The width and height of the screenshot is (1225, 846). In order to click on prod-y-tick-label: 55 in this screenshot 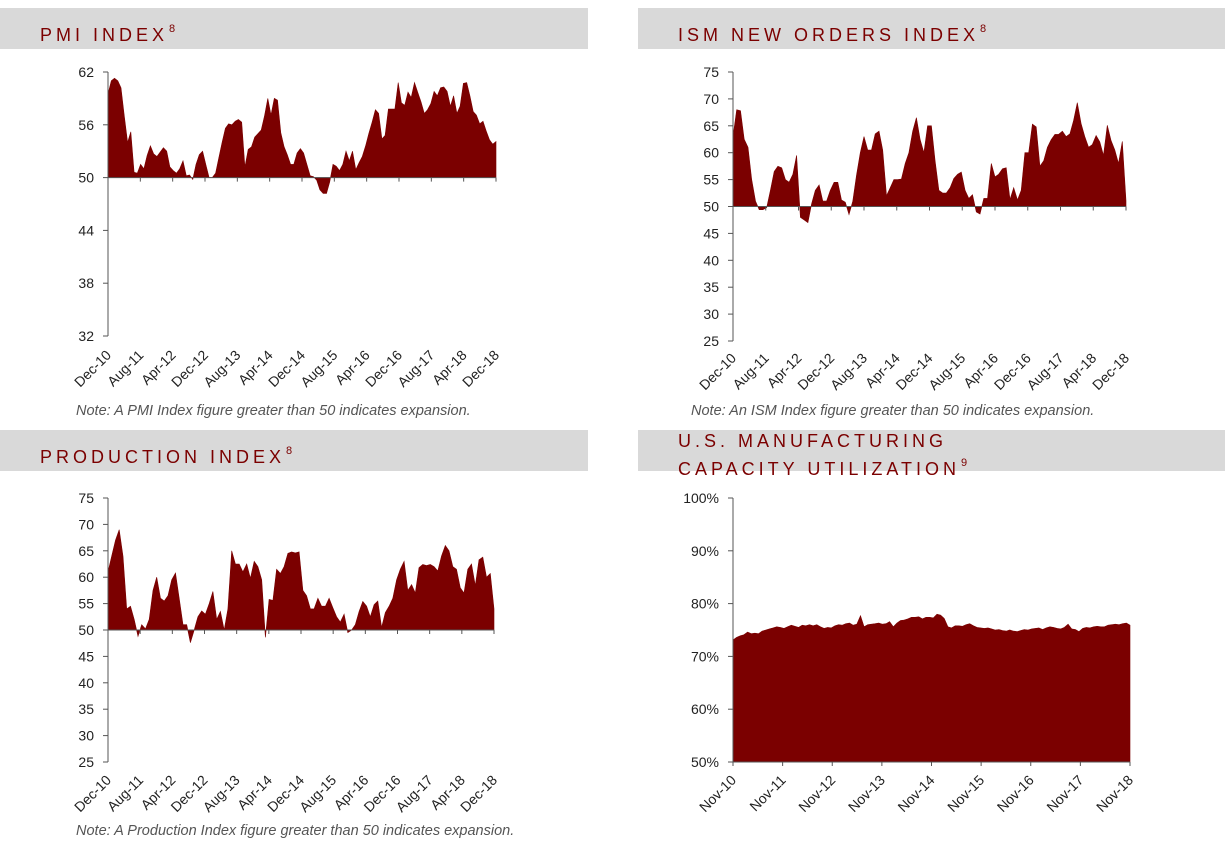, I will do `click(86, 604)`.